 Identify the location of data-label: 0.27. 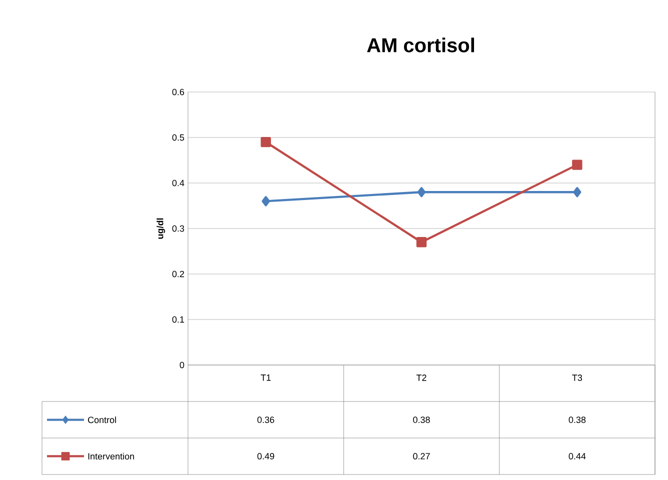
(421, 456).